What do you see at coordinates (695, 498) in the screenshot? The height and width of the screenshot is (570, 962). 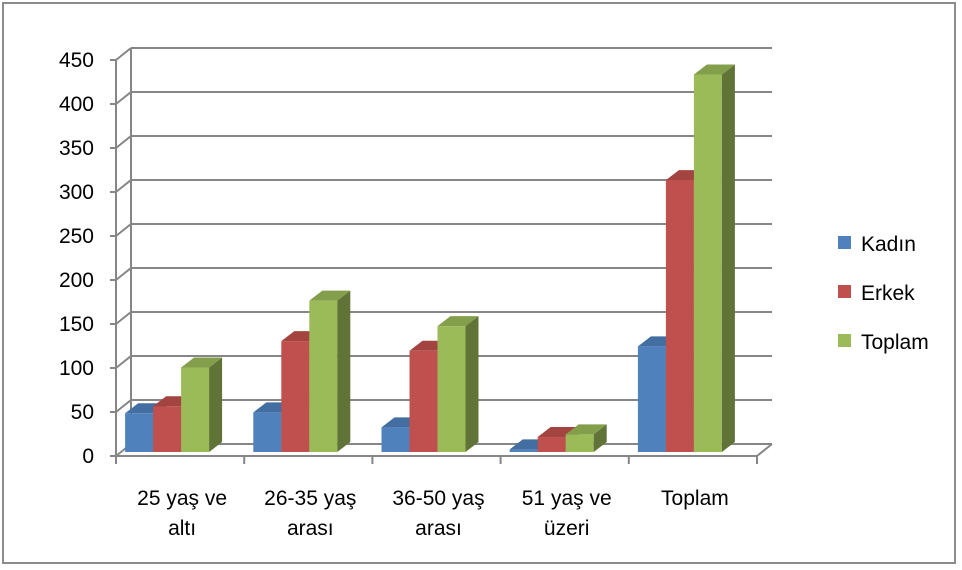 I see `x-tick-label: Toplam` at bounding box center [695, 498].